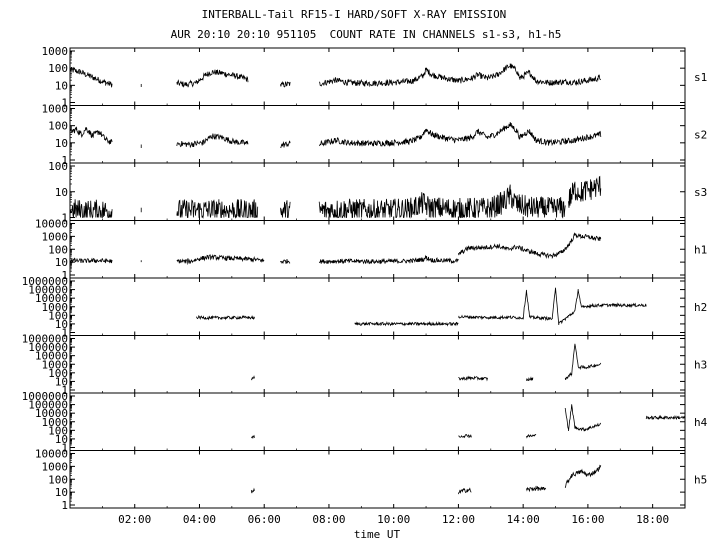 The image size is (720, 550). Describe the element at coordinates (61, 381) in the screenshot. I see `y-tick-label-h3: 10` at that location.